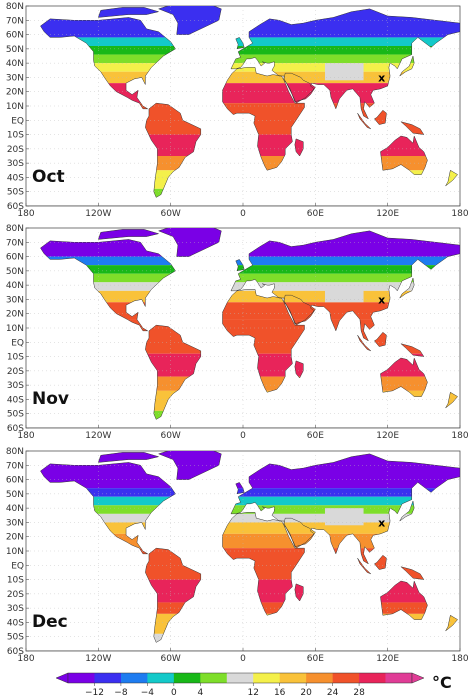 This screenshot has height=698, width=474. Describe the element at coordinates (62, 678) in the screenshot. I see `colorbar-low-arrow` at that location.